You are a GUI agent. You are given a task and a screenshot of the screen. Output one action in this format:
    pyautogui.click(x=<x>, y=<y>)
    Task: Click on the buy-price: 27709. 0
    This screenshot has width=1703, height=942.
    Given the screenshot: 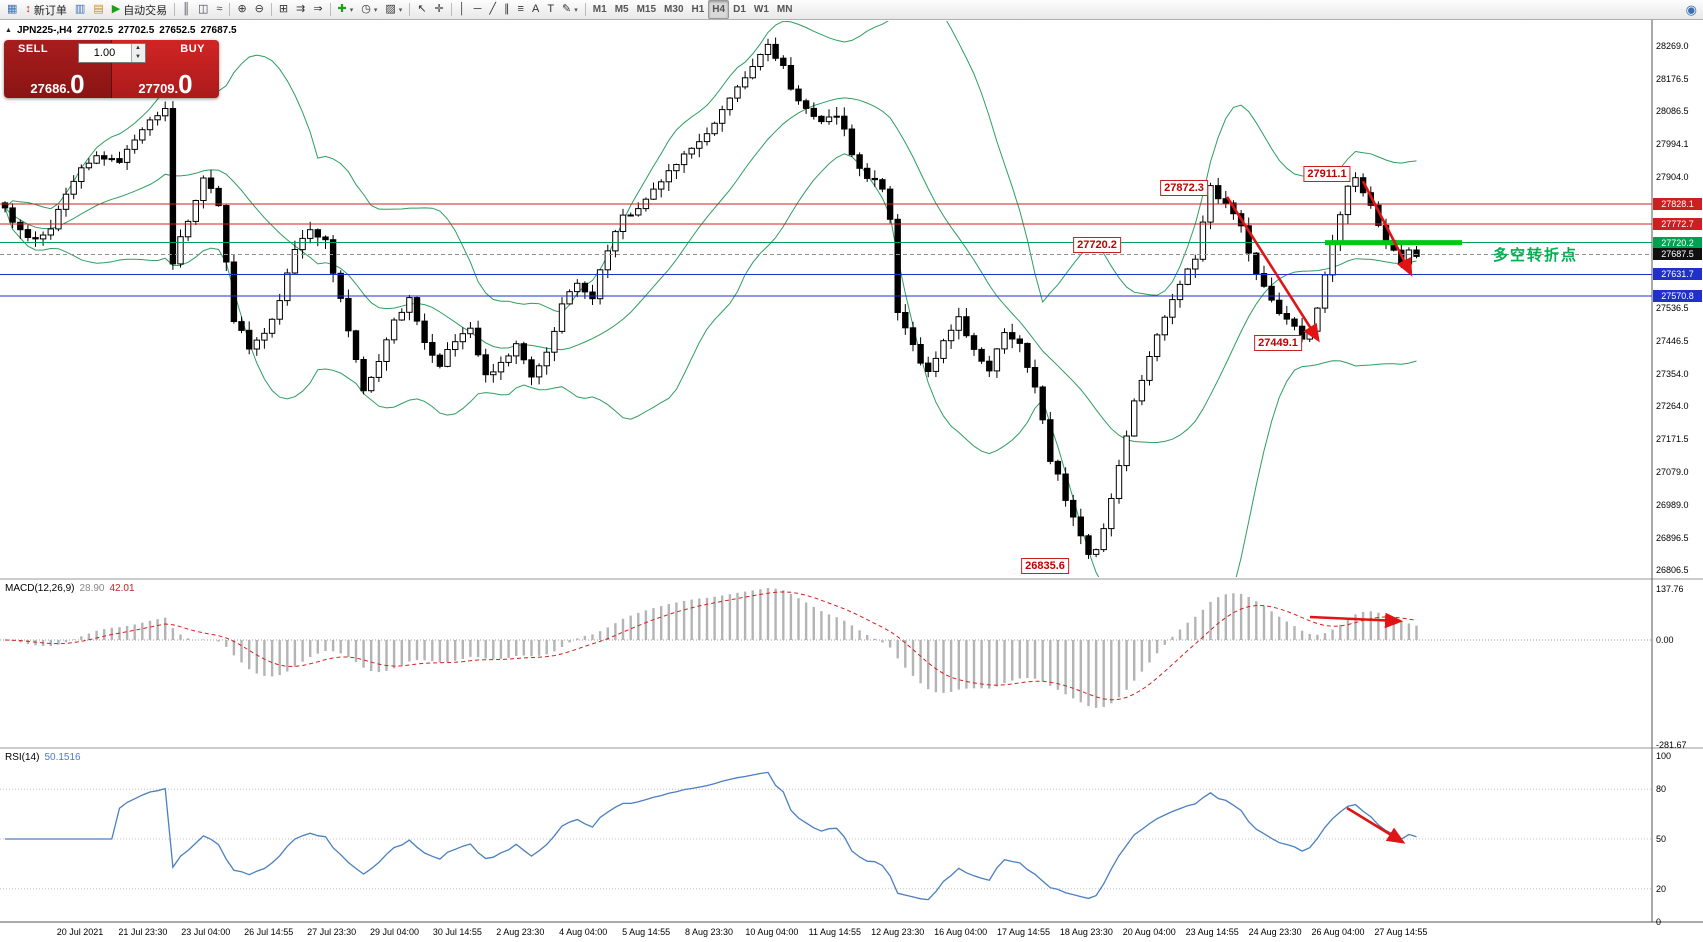 What is the action you would take?
    pyautogui.click(x=165, y=83)
    